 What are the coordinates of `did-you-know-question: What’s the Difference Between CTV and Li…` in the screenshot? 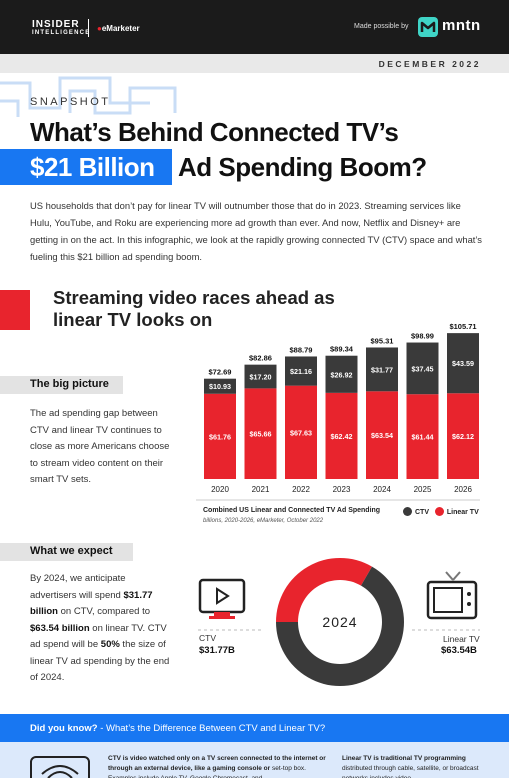 It's located at (216, 728).